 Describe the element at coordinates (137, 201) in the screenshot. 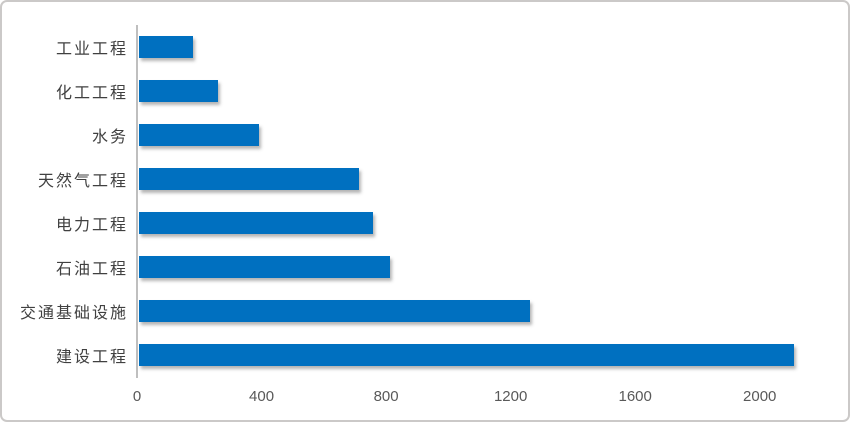

I see `category-axis-line` at that location.